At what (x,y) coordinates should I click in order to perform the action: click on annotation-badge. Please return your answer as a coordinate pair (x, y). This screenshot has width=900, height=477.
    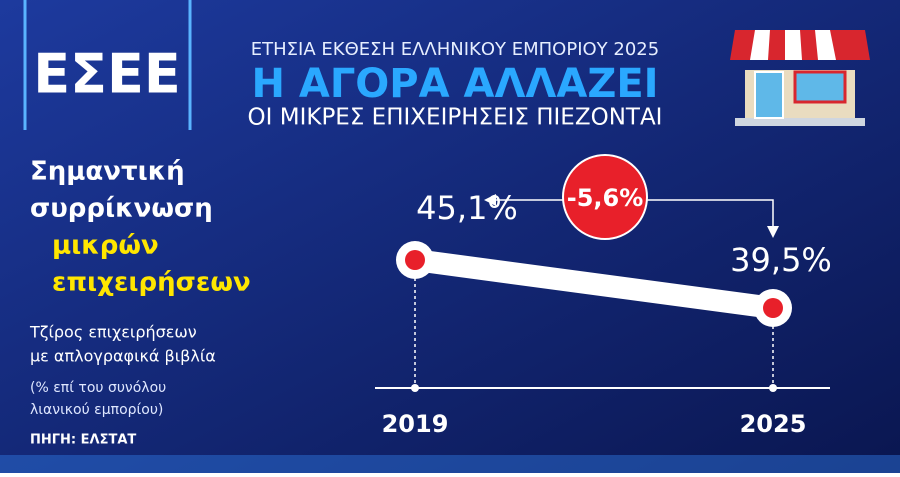
    Looking at the image, I should click on (605, 197).